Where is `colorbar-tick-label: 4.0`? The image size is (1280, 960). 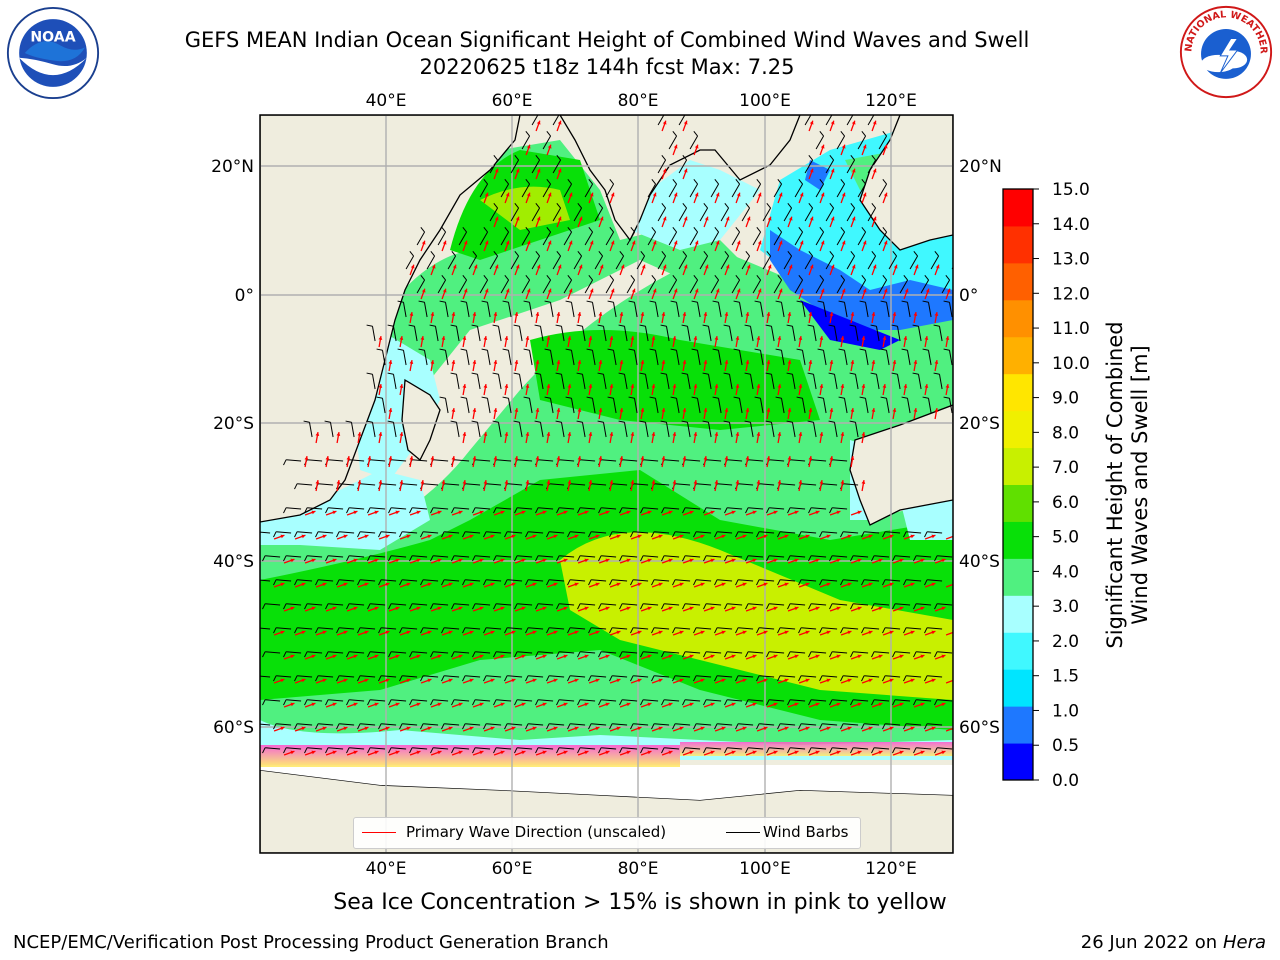 colorbar-tick-label: 4.0 is located at coordinates (1065, 572).